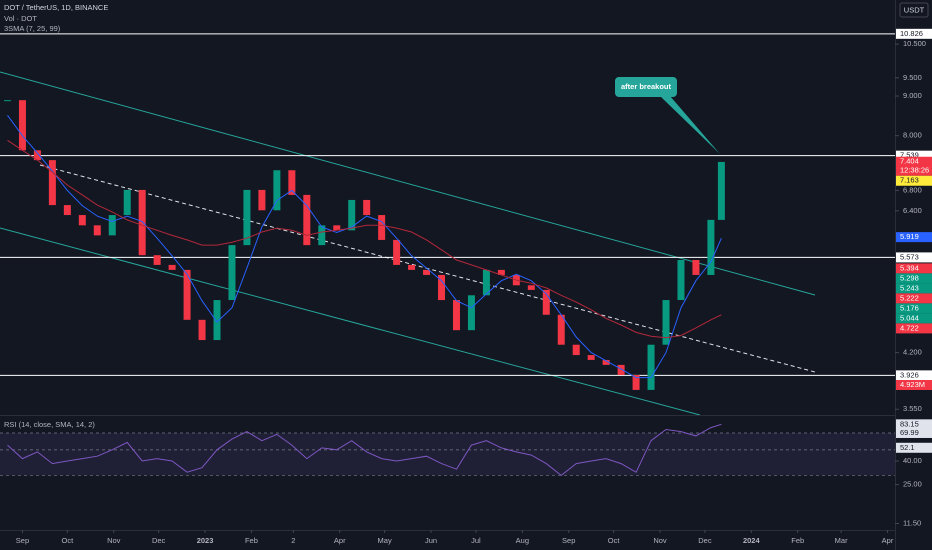 The image size is (932, 550). Describe the element at coordinates (909, 327) in the screenshot. I see `price-tag-label: 4.722` at that location.